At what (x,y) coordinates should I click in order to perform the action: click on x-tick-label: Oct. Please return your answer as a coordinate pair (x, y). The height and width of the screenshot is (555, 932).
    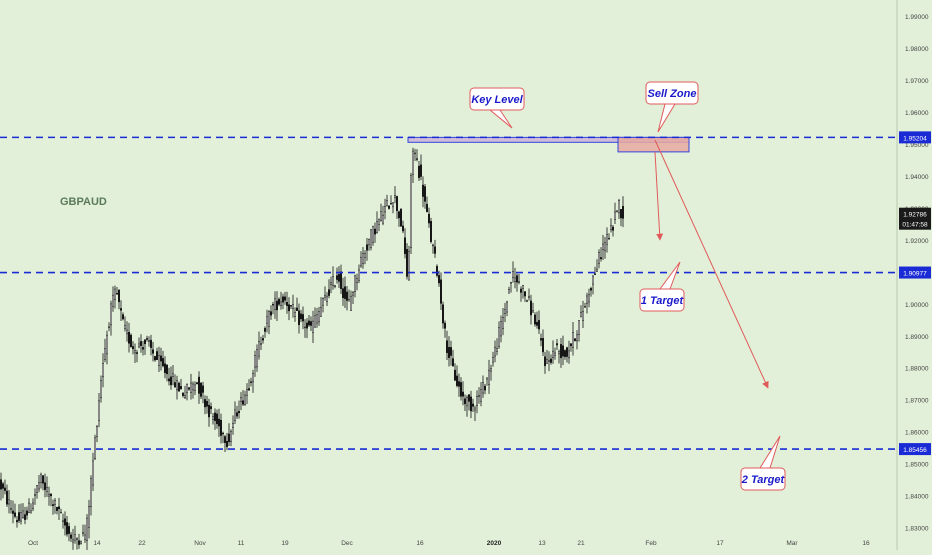
    Looking at the image, I should click on (33, 543).